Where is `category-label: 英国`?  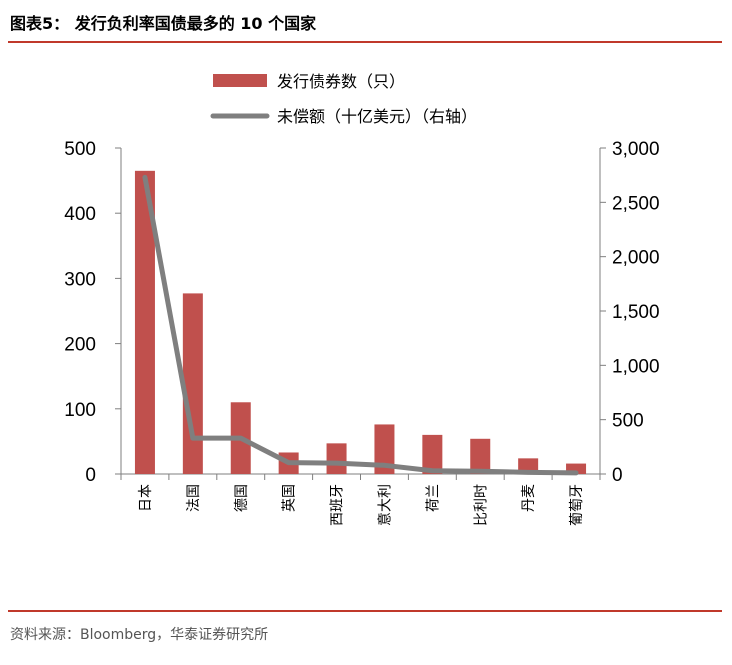 category-label: 英国 is located at coordinates (289, 498).